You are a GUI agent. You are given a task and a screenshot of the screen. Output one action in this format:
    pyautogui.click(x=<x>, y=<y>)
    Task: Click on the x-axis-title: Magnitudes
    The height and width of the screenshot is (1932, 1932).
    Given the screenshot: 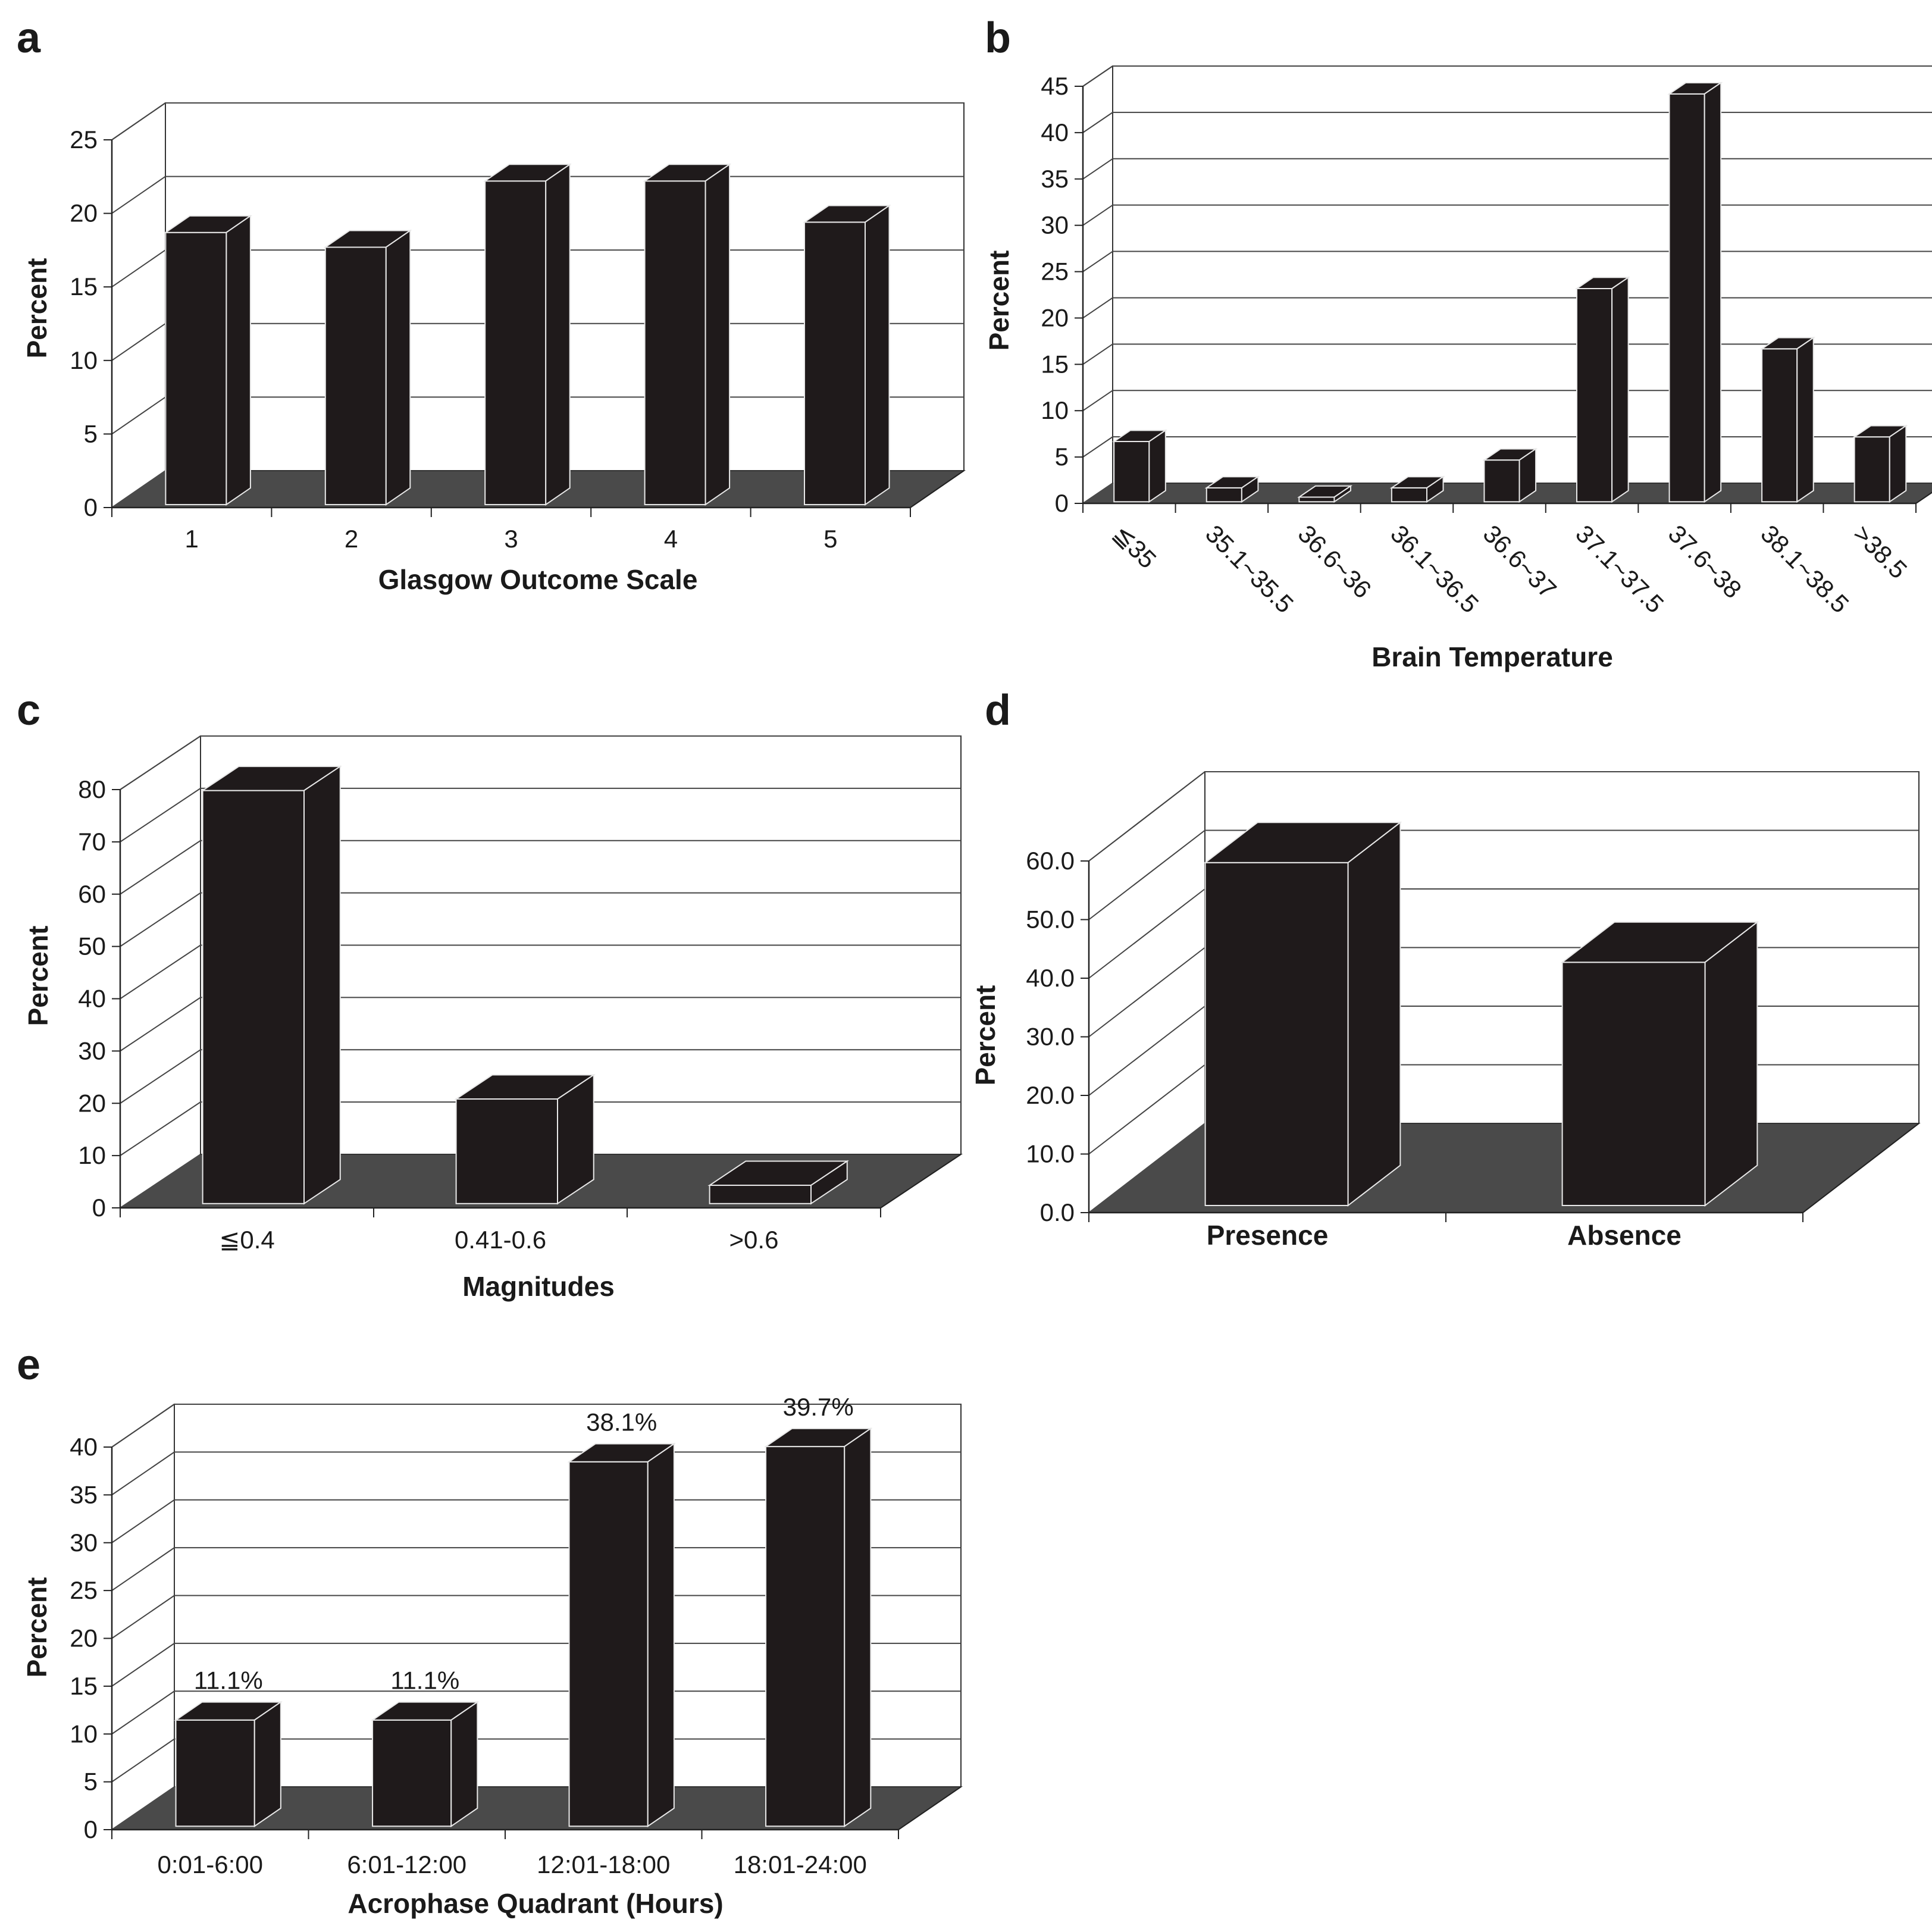 What is the action you would take?
    pyautogui.click(x=539, y=1286)
    